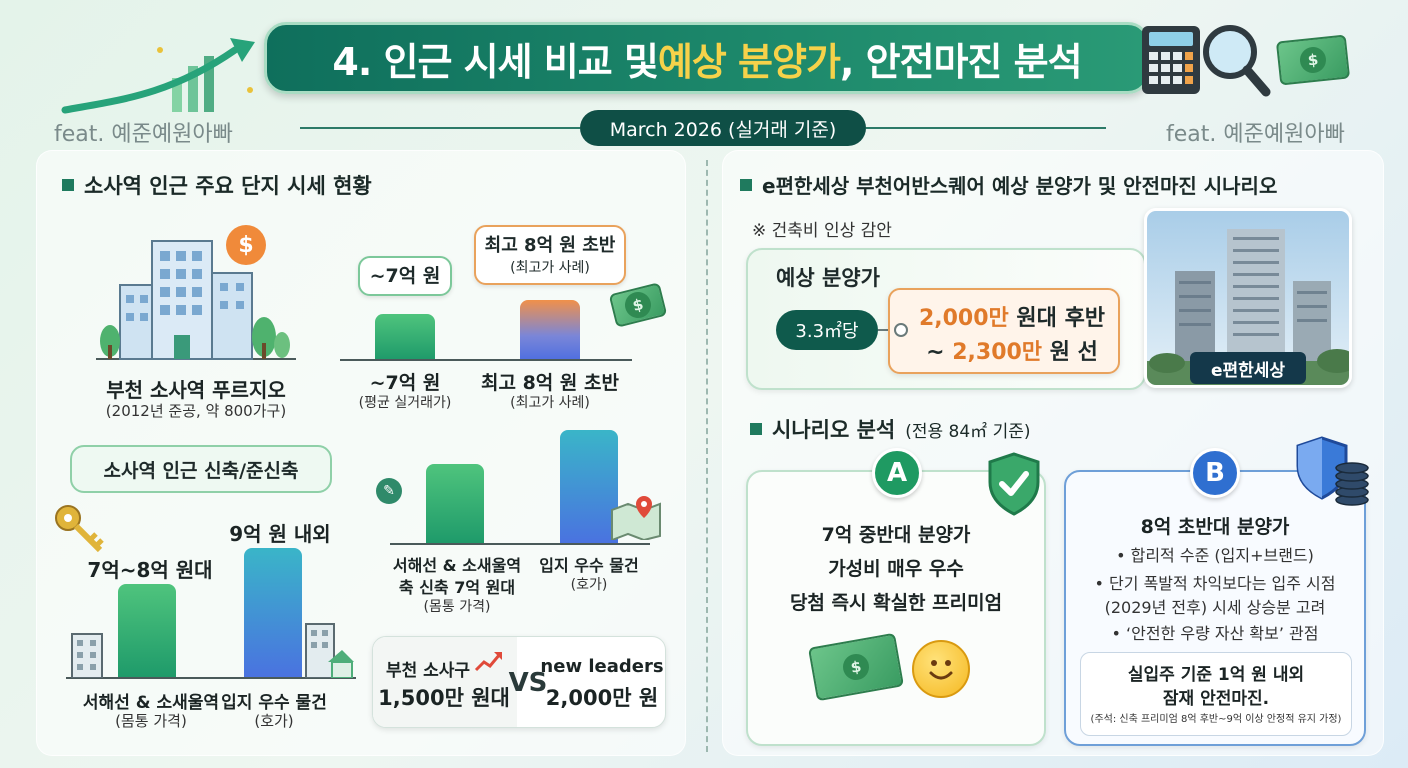 This screenshot has height=768, width=1408. Describe the element at coordinates (896, 535) in the screenshot. I see `scenario-a-line1: 7억 중반대 분양가` at that location.